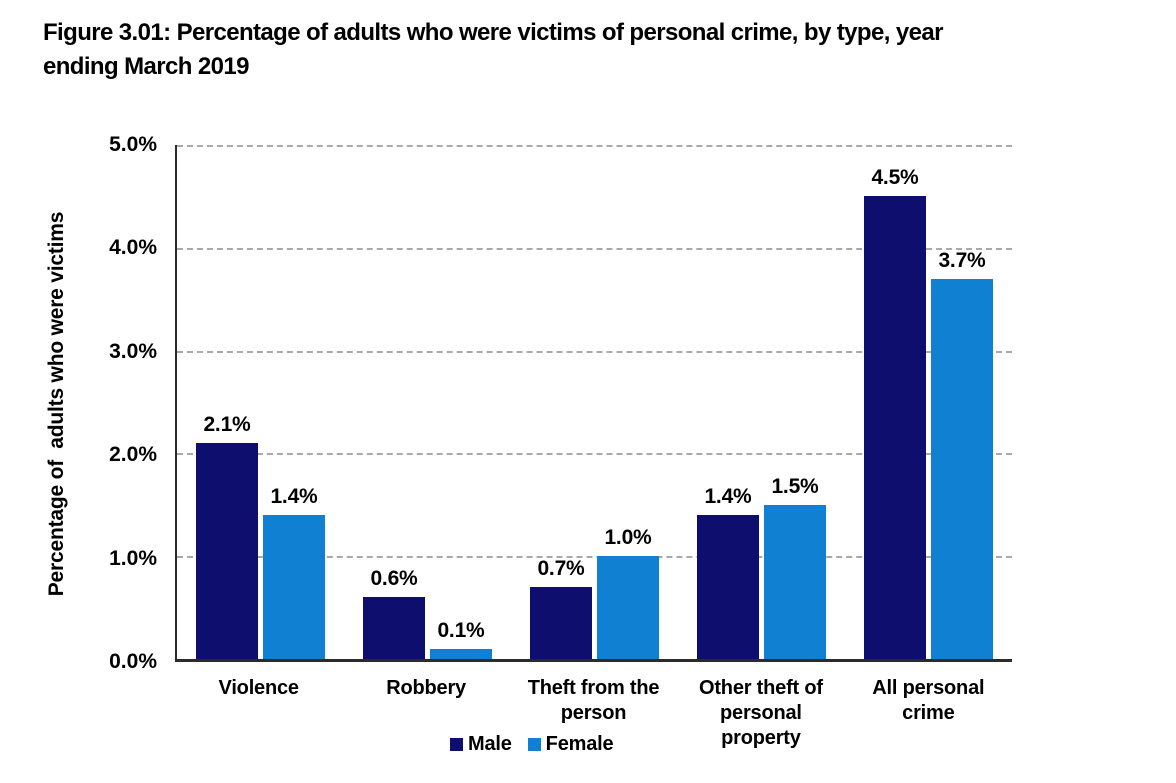 The image size is (1176, 783). I want to click on bar-wrap-female-theft-from-the-person: 1.0%, so click(628, 402).